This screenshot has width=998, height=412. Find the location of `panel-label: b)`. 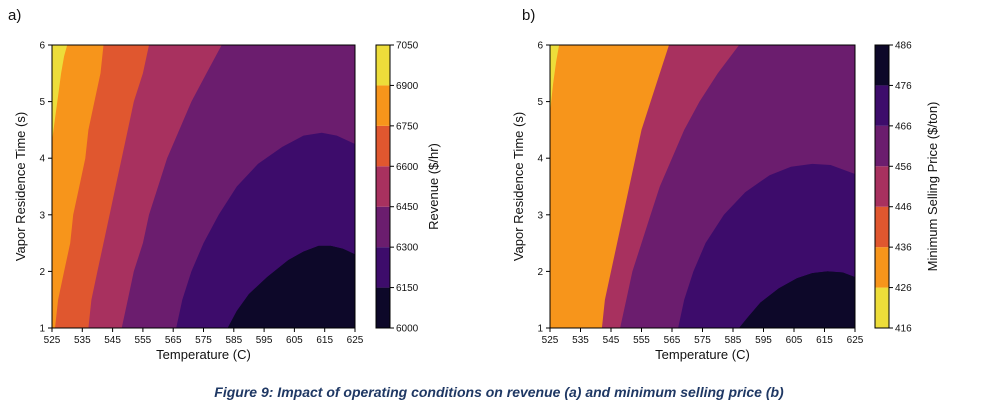

panel-label: b) is located at coordinates (528, 15).